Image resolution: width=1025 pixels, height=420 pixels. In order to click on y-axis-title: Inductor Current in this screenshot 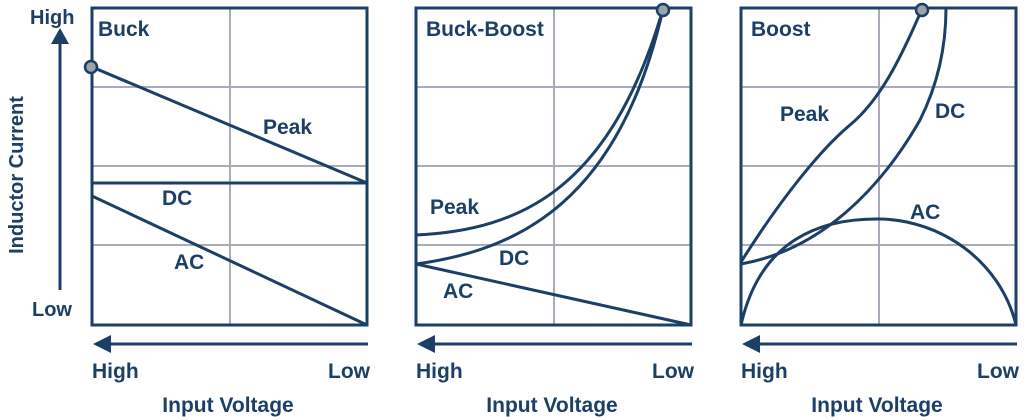, I will do `click(17, 175)`.